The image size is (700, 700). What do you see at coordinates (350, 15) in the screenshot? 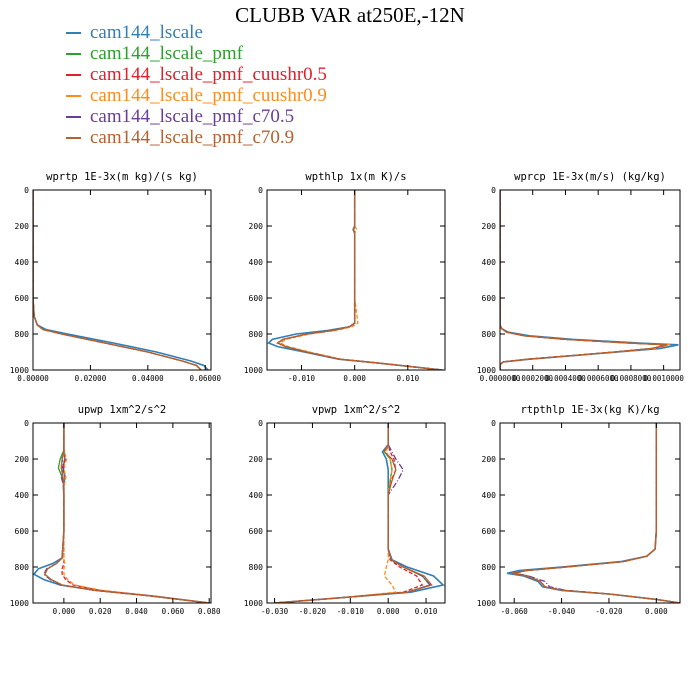
I see `main-title: CLUBB VAR at250E,-12N` at bounding box center [350, 15].